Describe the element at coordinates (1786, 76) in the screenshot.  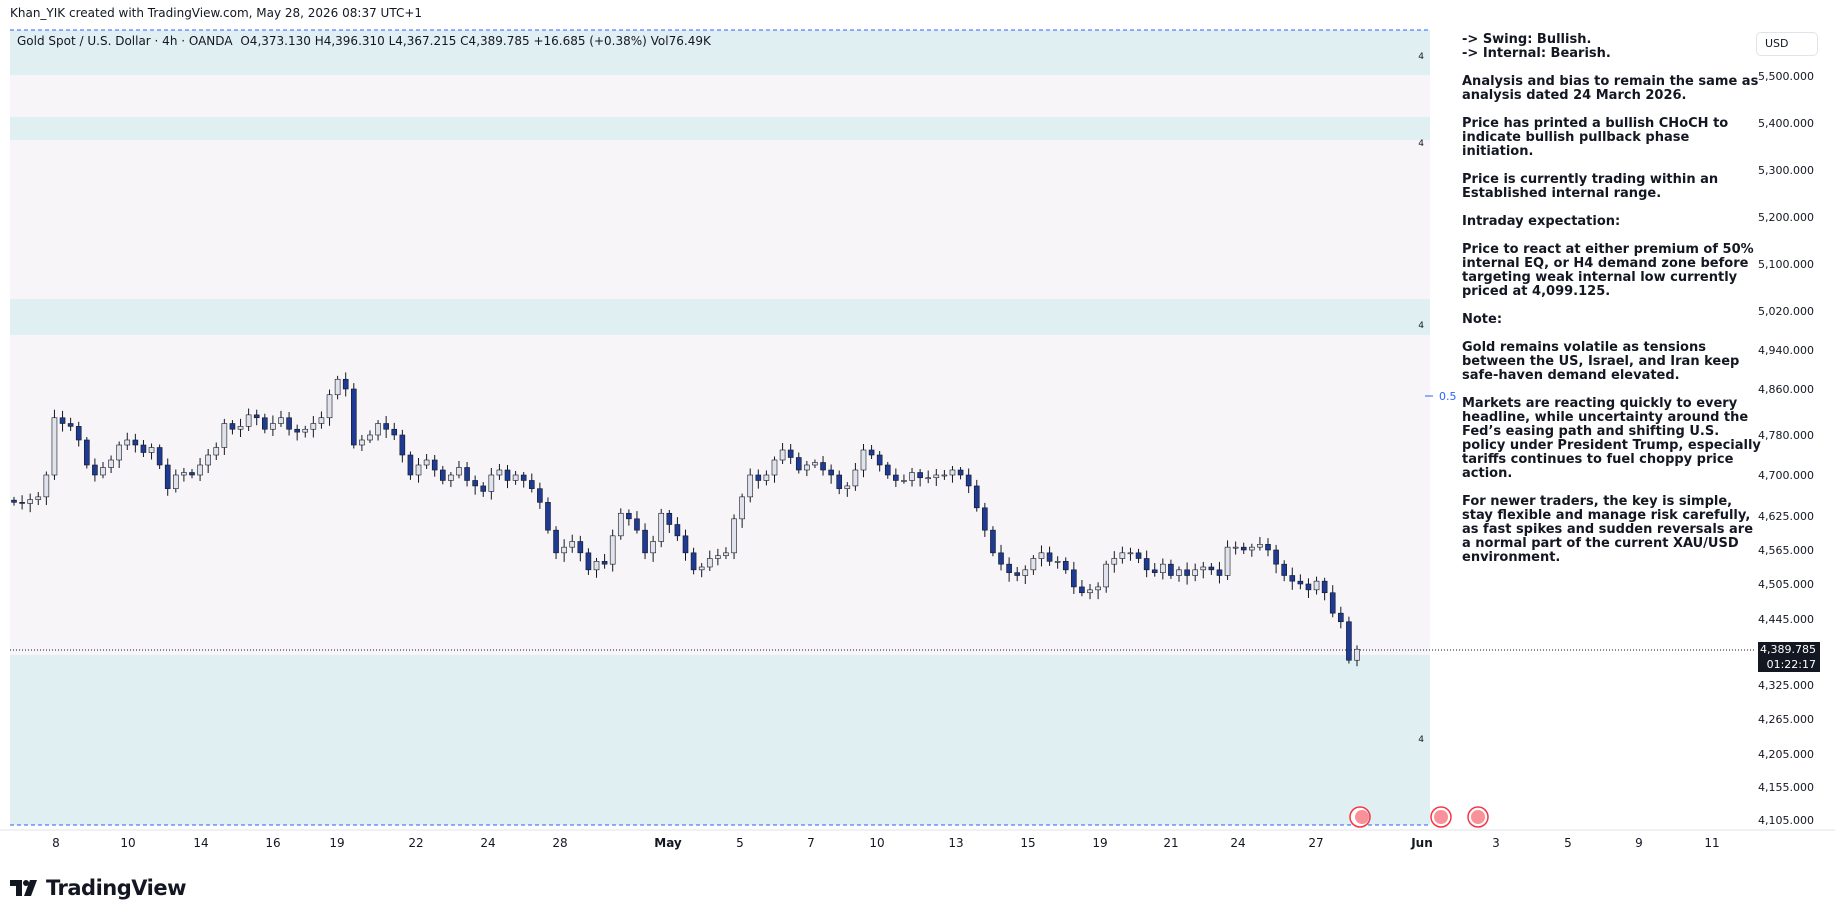
I see `price-tick-label: 5,500.000` at that location.